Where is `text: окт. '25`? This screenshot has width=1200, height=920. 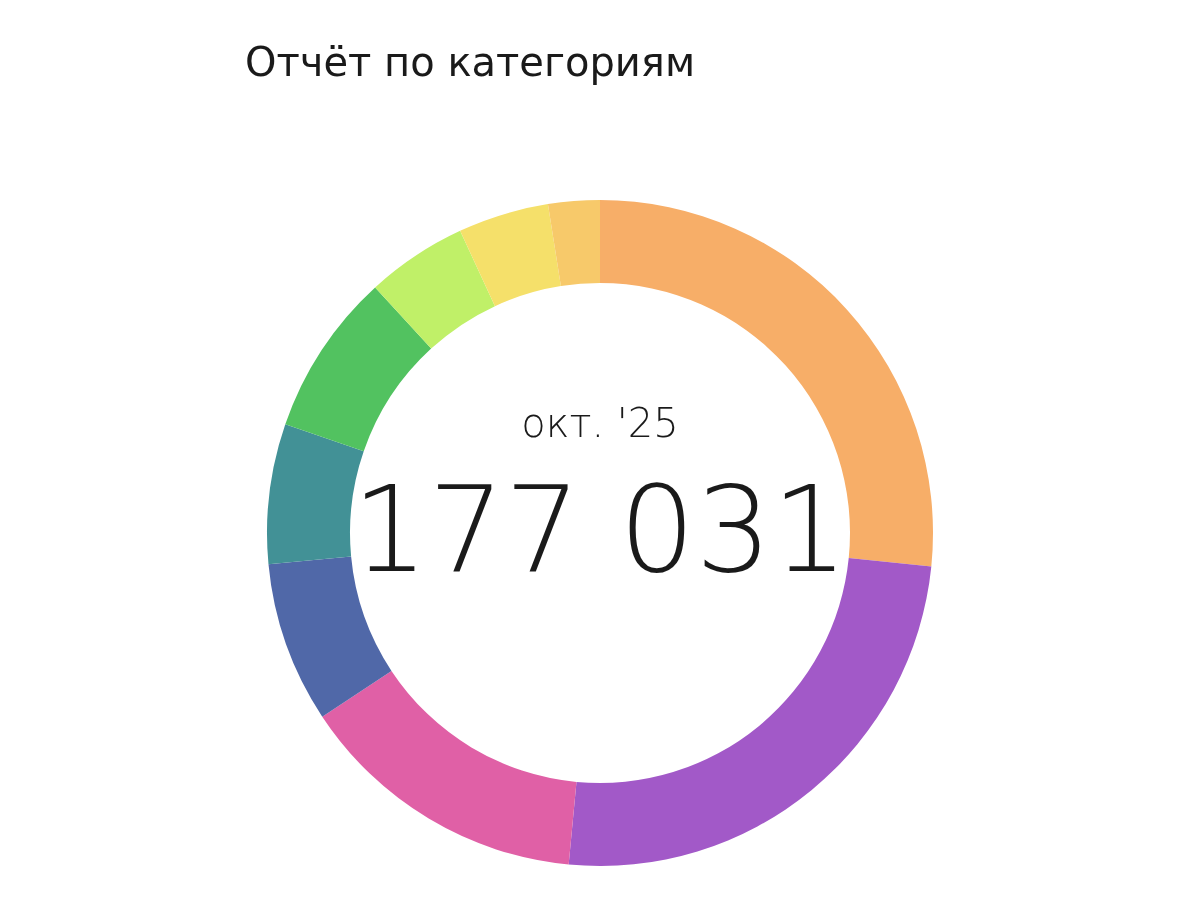
text: окт. '25 is located at coordinates (600, 423).